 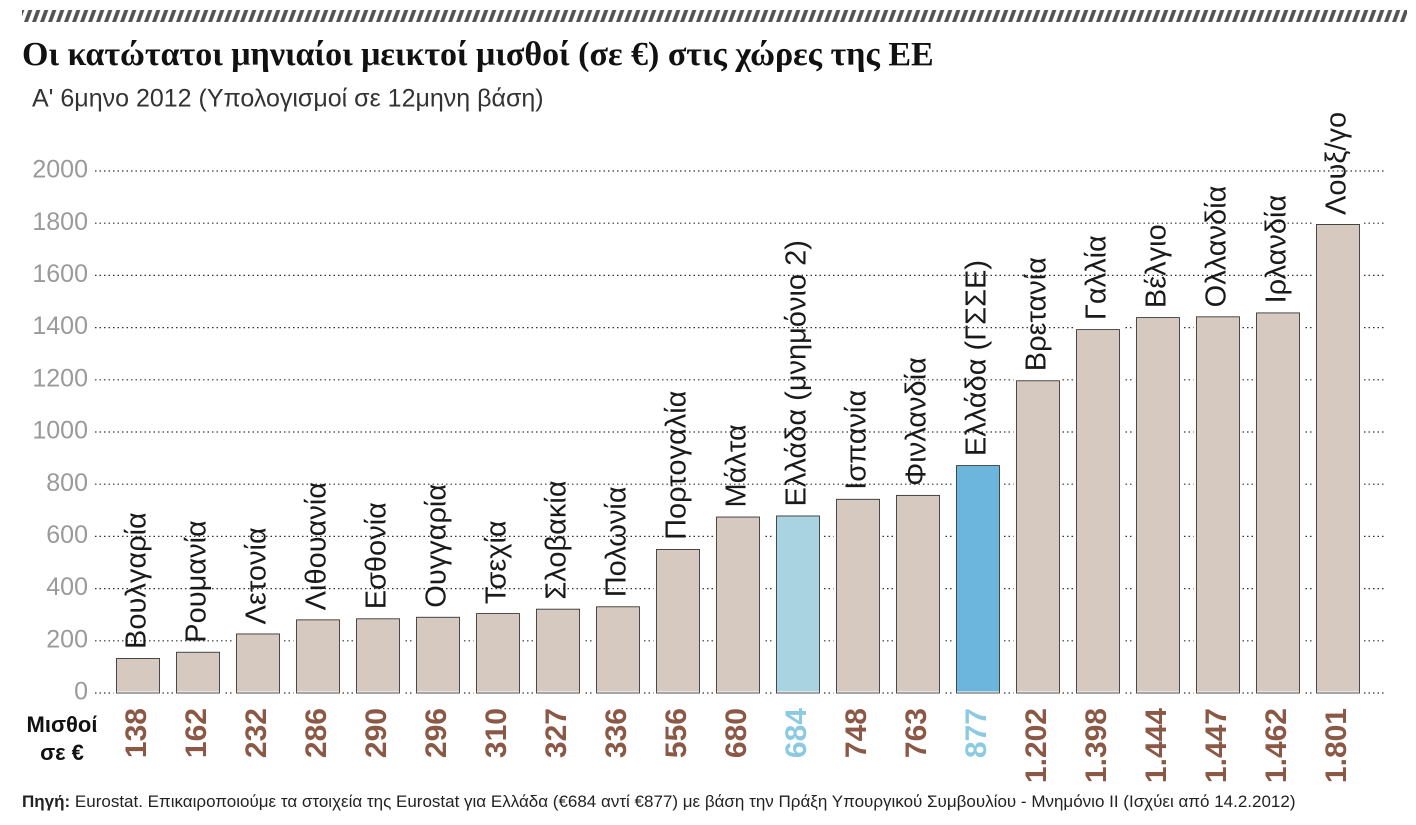 I want to click on value-label: 1.398, so click(x=1096, y=745).